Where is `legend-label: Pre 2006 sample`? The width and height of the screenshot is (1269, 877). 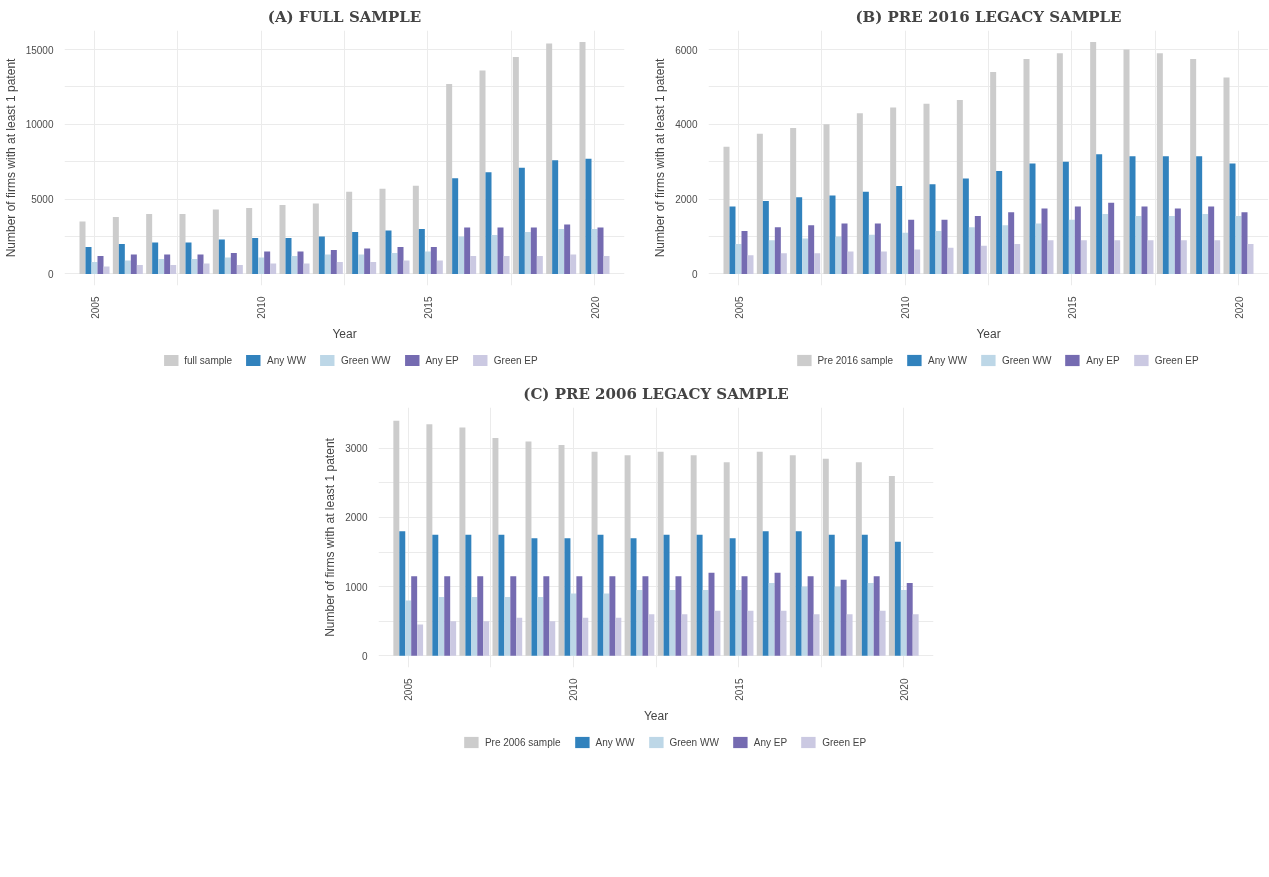 legend-label: Pre 2006 sample is located at coordinates (522, 742).